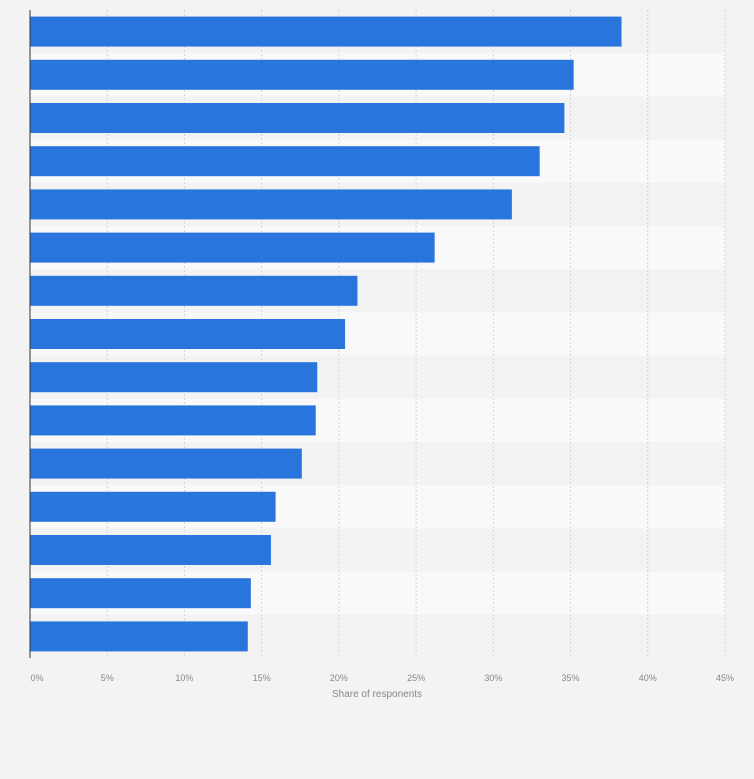 This screenshot has width=754, height=779. I want to click on x-tick-label: 40%, so click(648, 678).